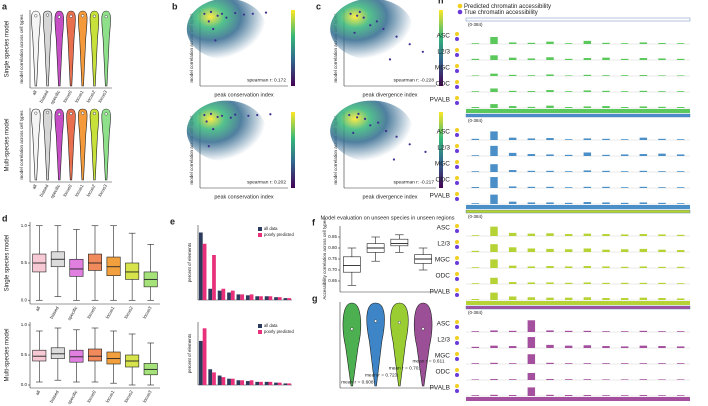 The image size is (708, 406). Describe the element at coordinates (332, 269) in the screenshot. I see `y-tick-label: 0.70` at that location.